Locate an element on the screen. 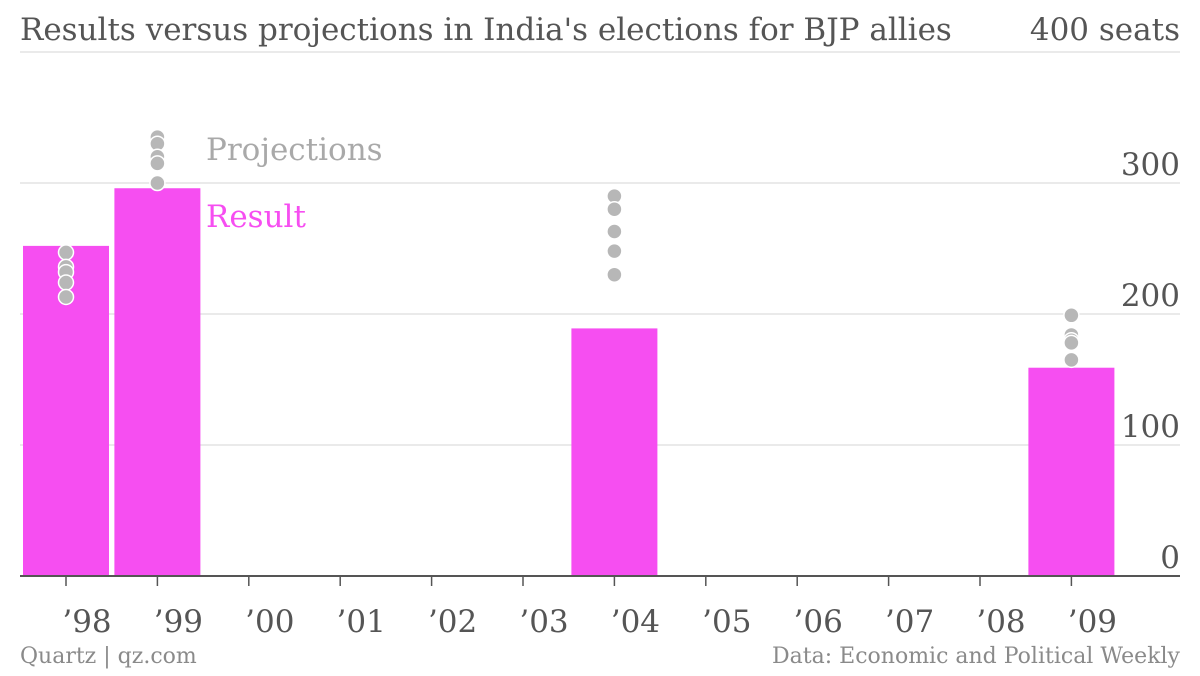 This screenshot has height=676, width=1200. x-tick-label: ’06 is located at coordinates (818, 622).